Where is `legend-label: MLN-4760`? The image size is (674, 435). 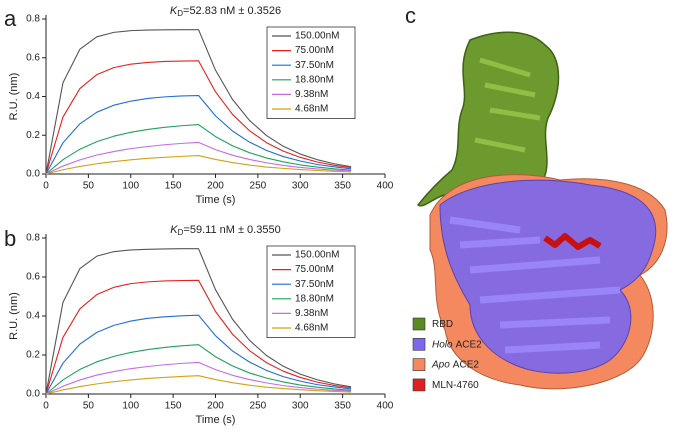 legend-label: MLN-4760 is located at coordinates (455, 385).